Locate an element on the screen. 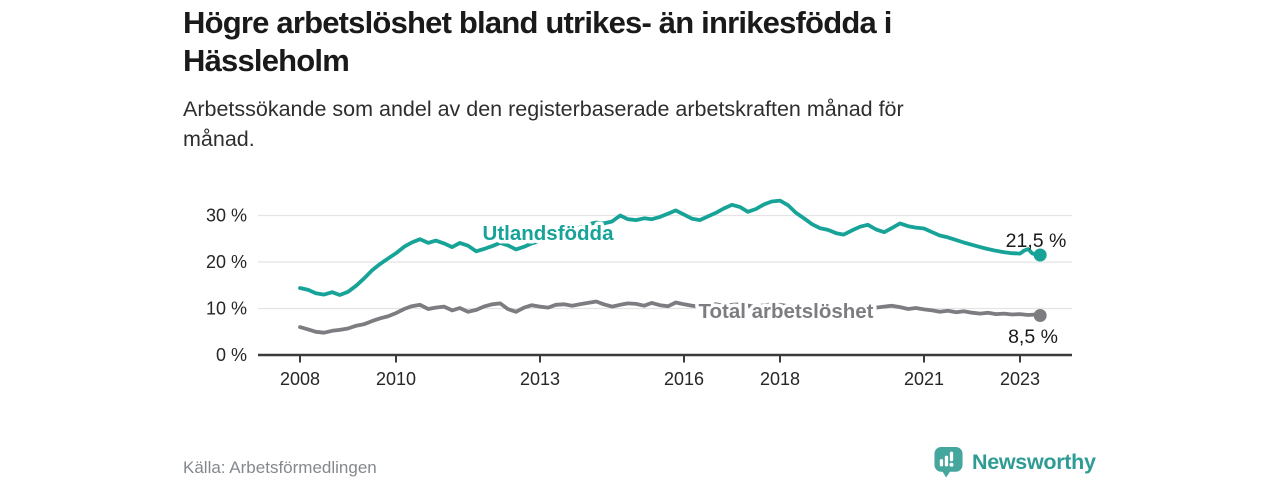  series-label-total-arbetsl-shet: Total arbetslöshet is located at coordinates (785, 311).